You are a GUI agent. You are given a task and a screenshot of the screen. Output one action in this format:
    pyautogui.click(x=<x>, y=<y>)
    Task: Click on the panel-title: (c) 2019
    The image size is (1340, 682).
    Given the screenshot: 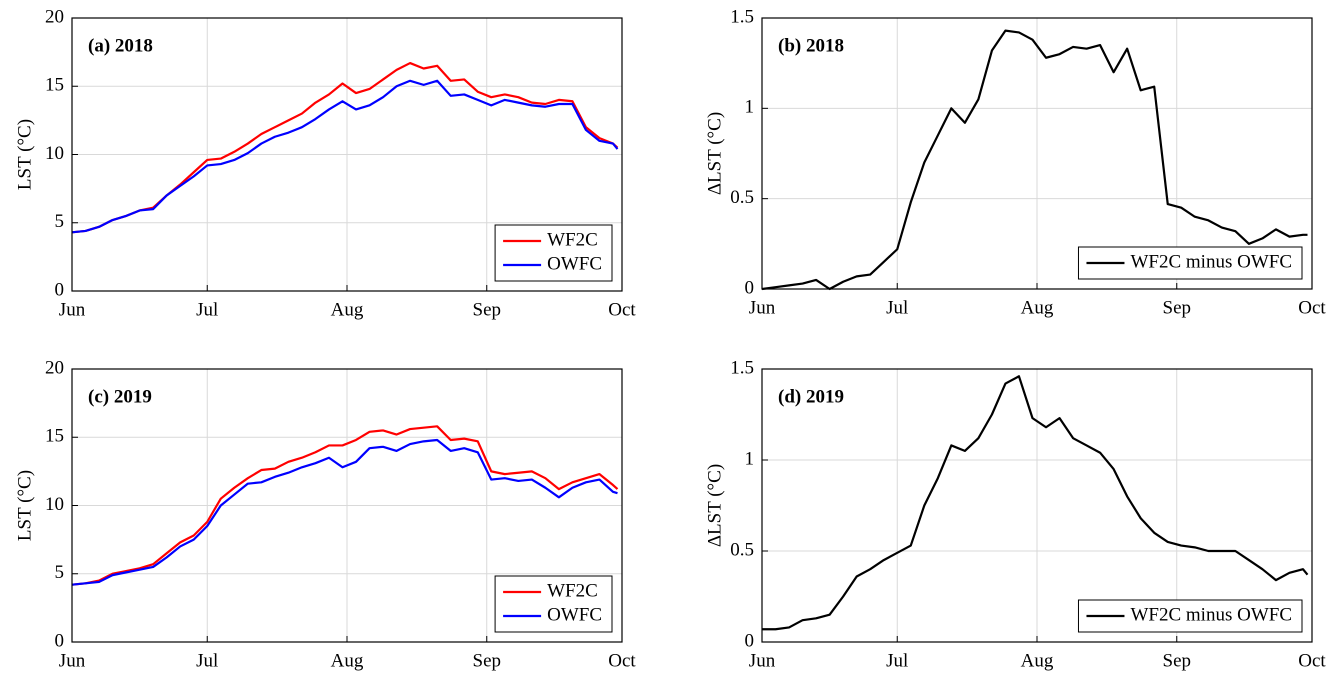 What is the action you would take?
    pyautogui.click(x=120, y=396)
    